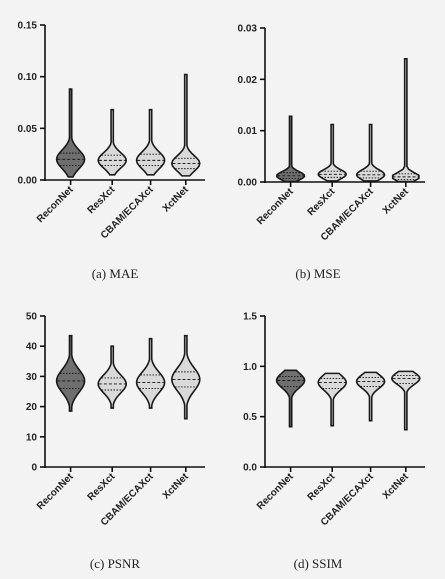 Image resolution: width=445 pixels, height=579 pixels. Describe the element at coordinates (28, 26) in the screenshot. I see `y-tick-label: 0.15` at that location.